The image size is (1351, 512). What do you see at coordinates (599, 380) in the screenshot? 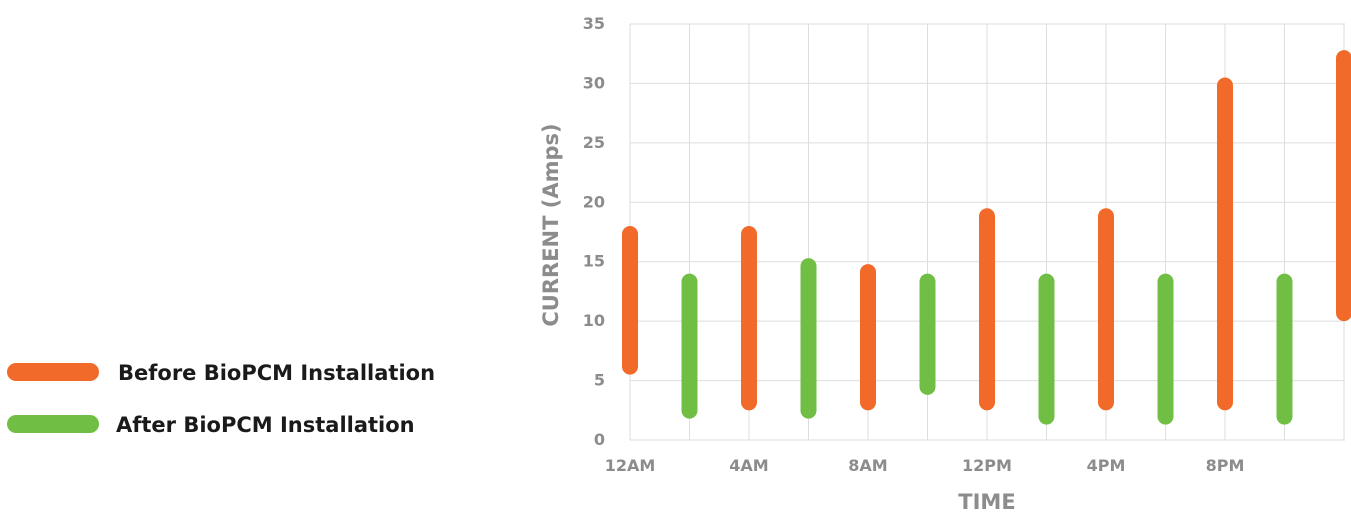
I see `y-tick-label: 5` at bounding box center [599, 380].